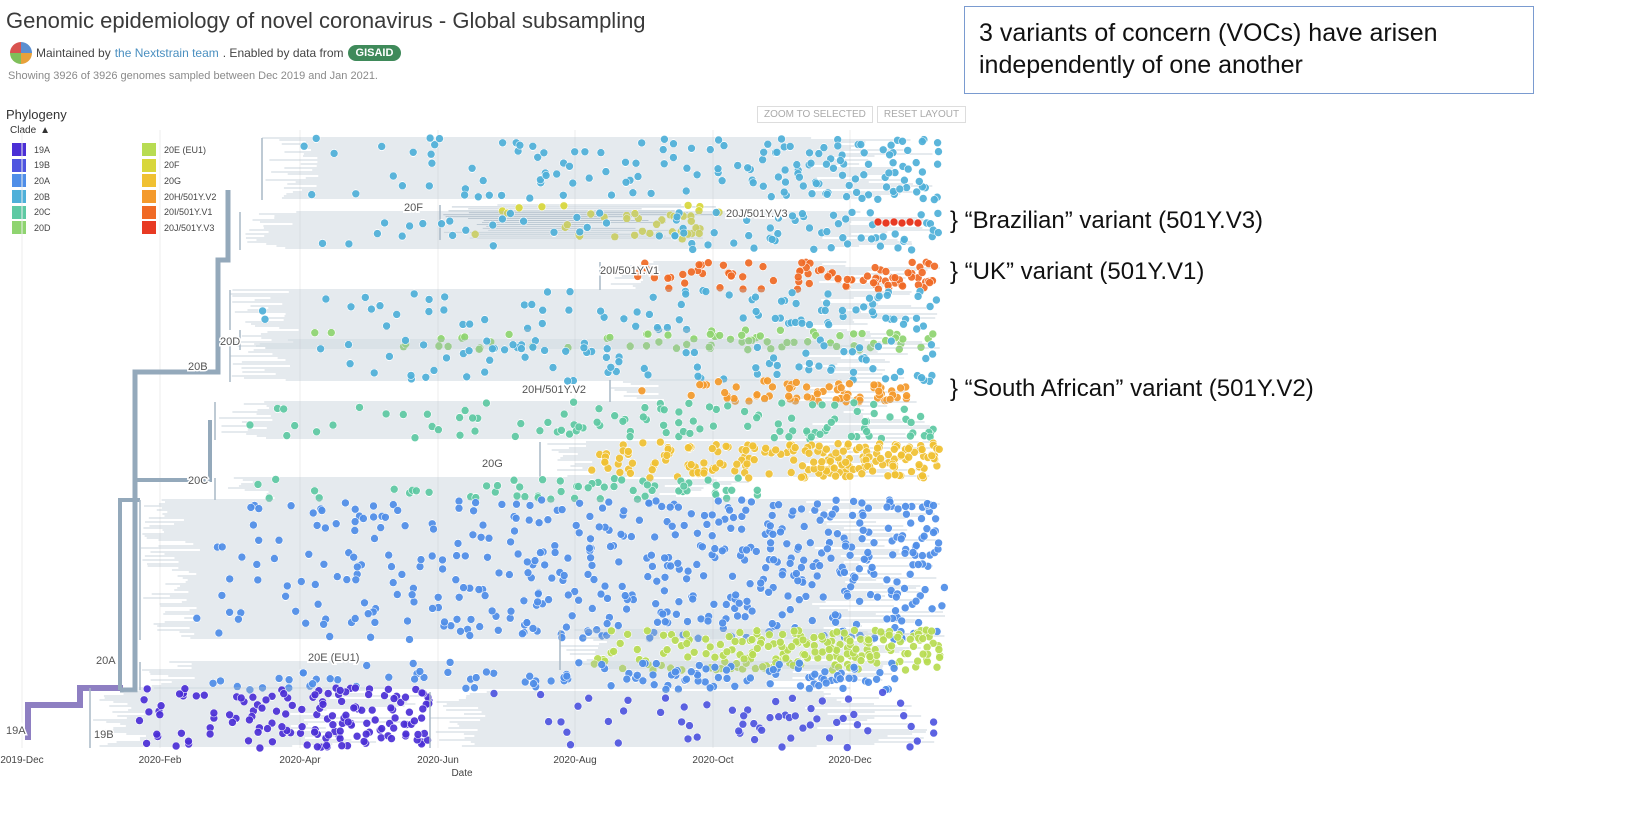  What do you see at coordinates (16, 731) in the screenshot?
I see `clade-label-halo: 19A` at bounding box center [16, 731].